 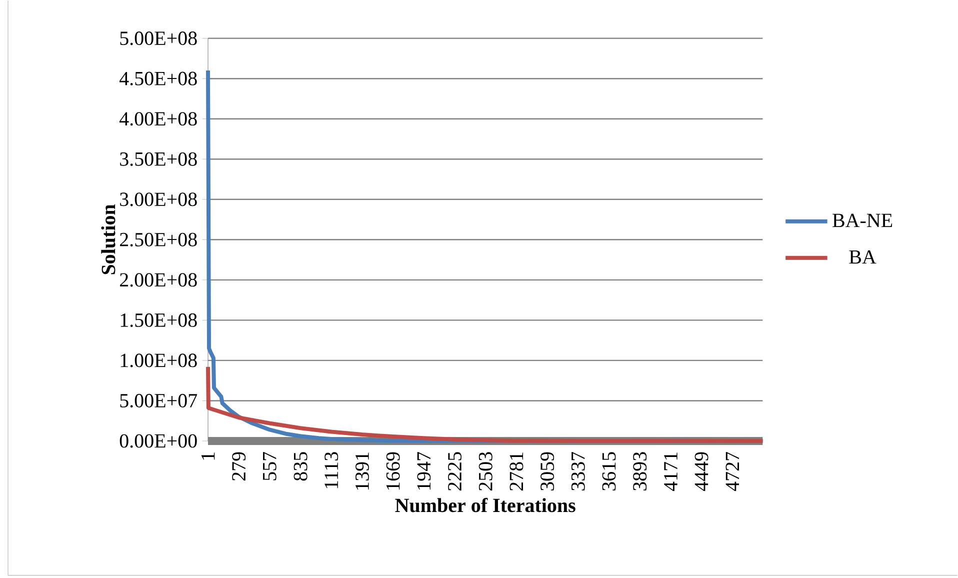 I want to click on x-tick-label: 279, so click(x=239, y=466).